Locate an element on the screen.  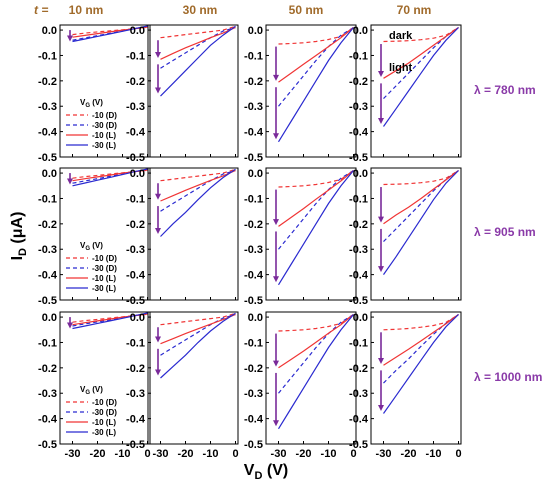
row-label-780: λ = 780 nm is located at coordinates (505, 90).